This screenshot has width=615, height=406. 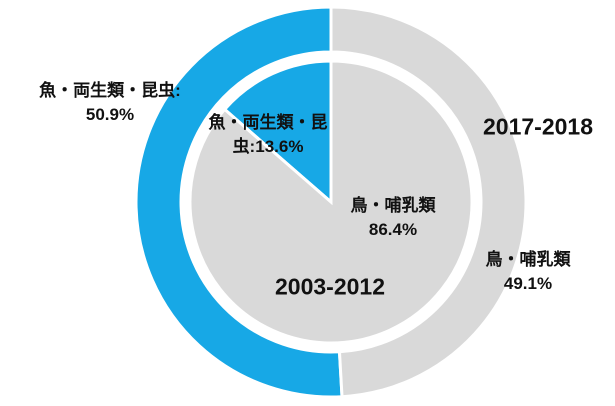 I want to click on label-text: 49.1%, so click(x=528, y=283).